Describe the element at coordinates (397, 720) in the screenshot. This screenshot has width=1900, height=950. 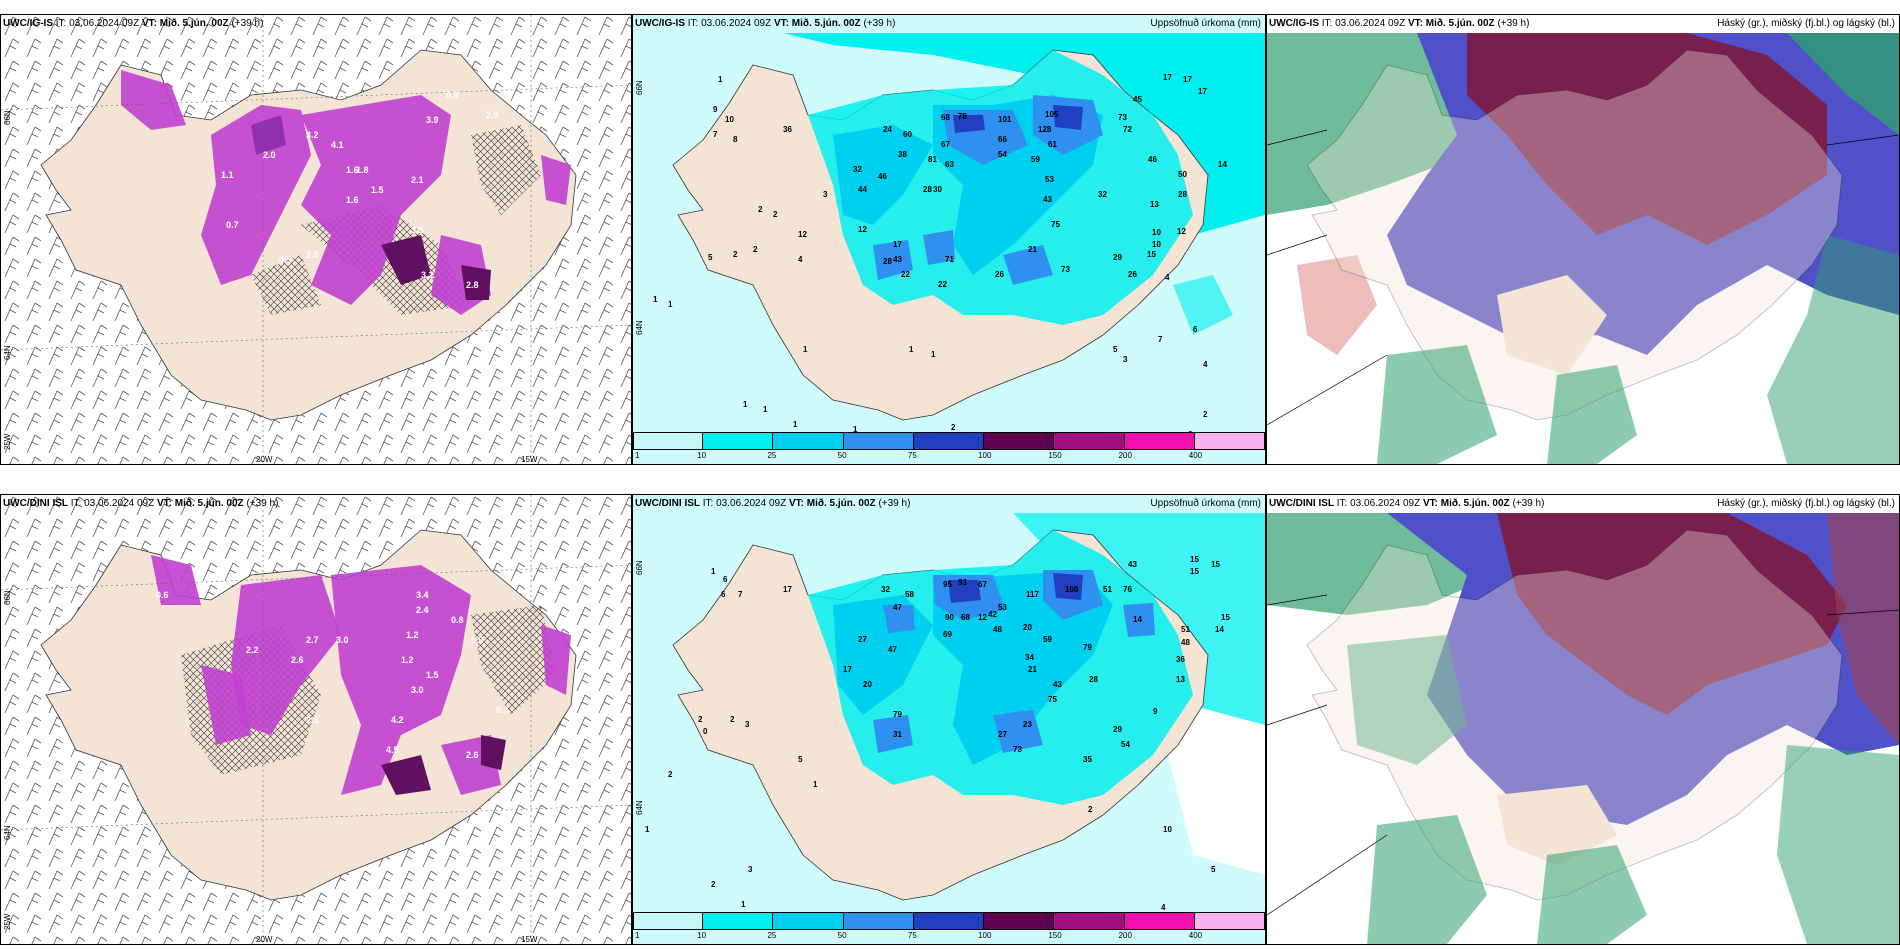
I see `snow-value: 4.2` at that location.